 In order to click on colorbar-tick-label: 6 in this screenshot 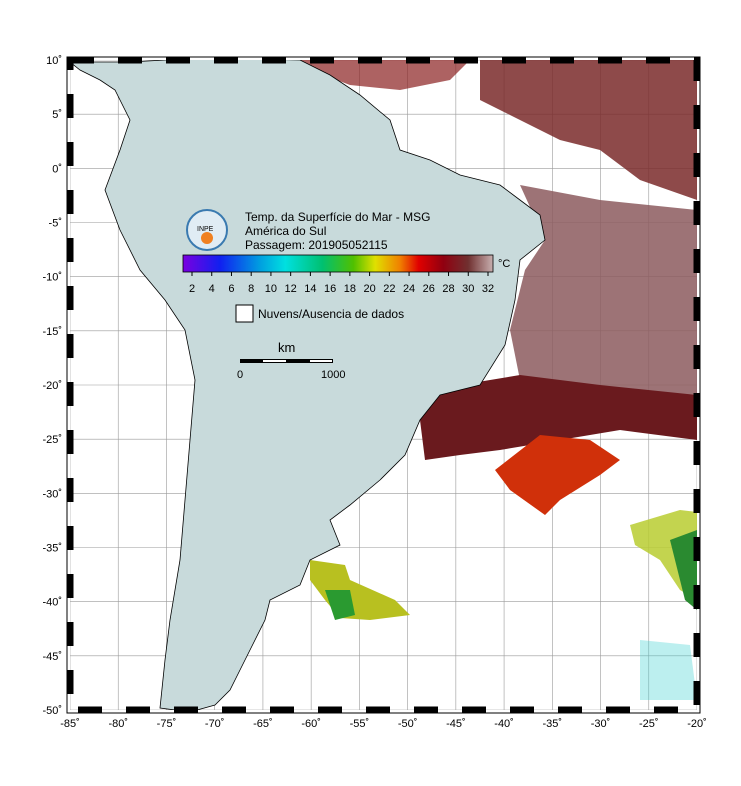, I will do `click(231, 289)`.